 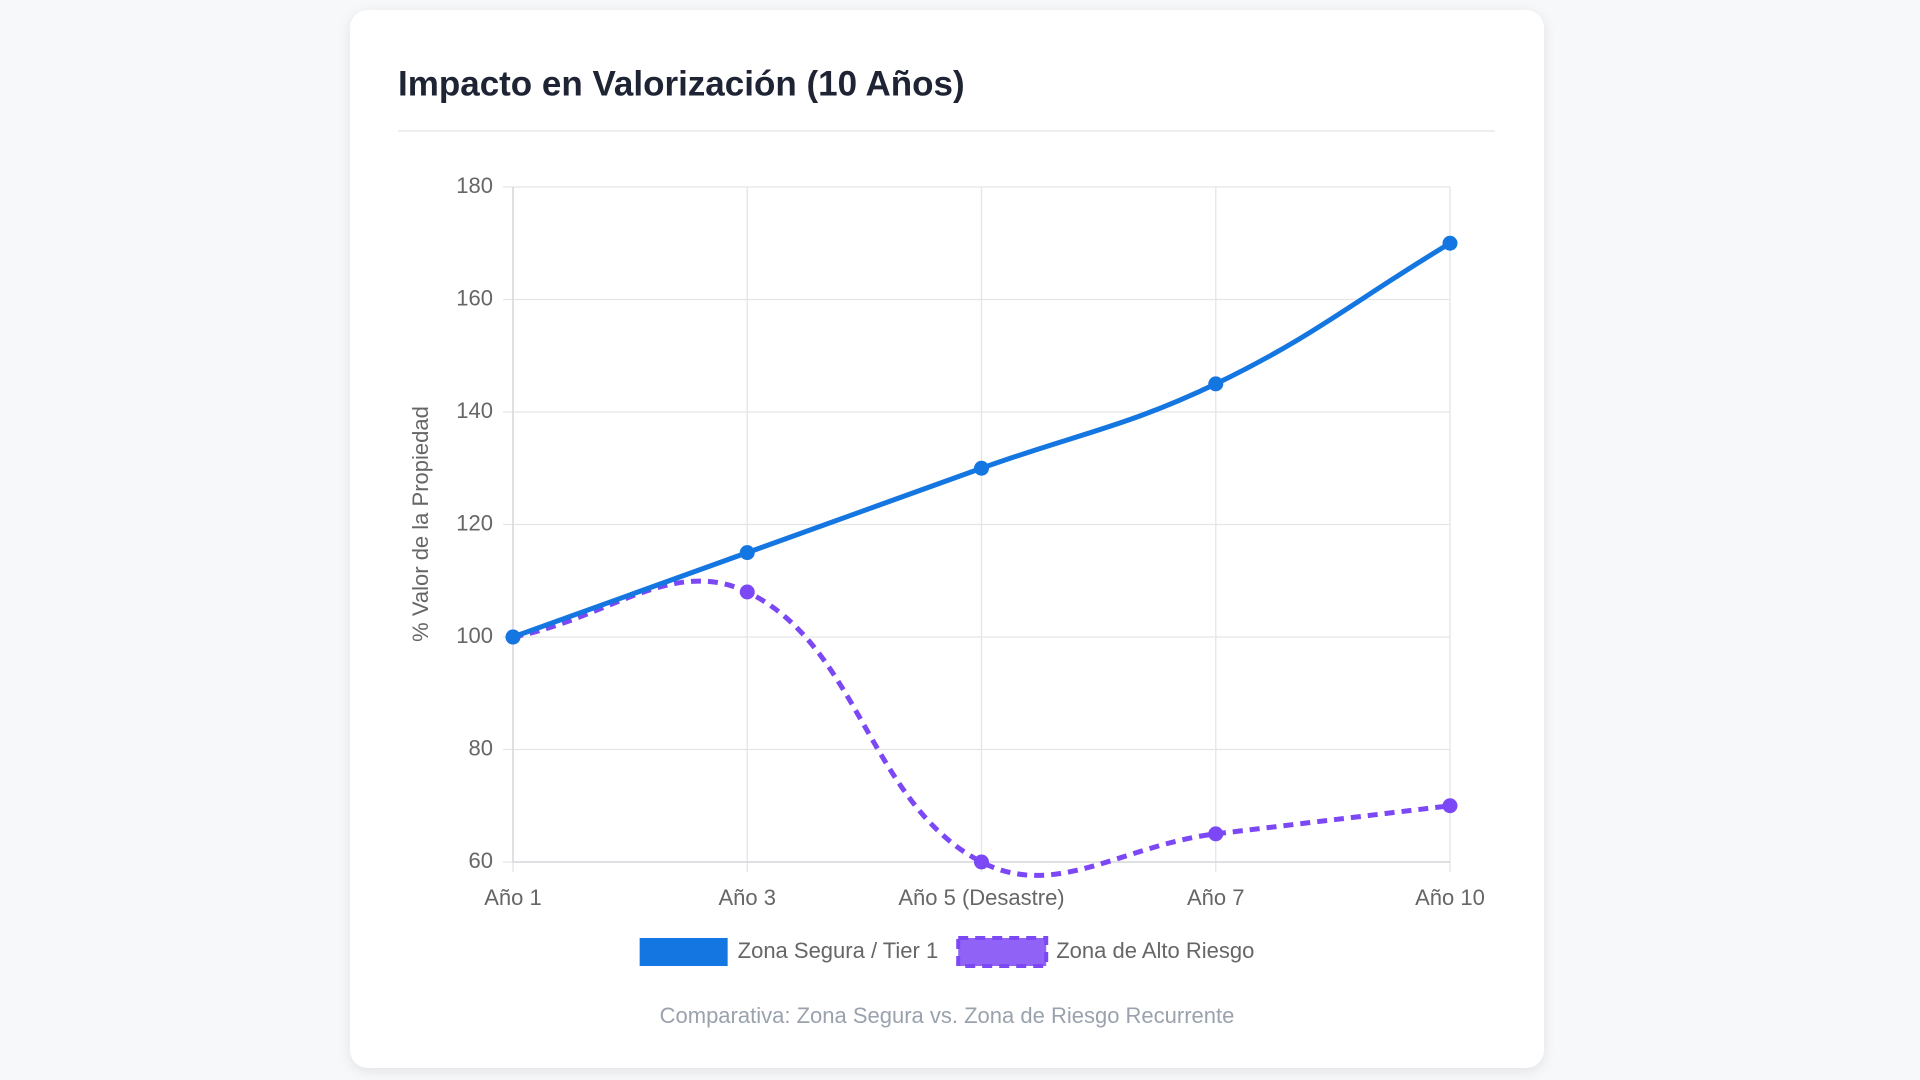 I want to click on x-tick-label: Año 5 (Desastre), so click(x=981, y=897).